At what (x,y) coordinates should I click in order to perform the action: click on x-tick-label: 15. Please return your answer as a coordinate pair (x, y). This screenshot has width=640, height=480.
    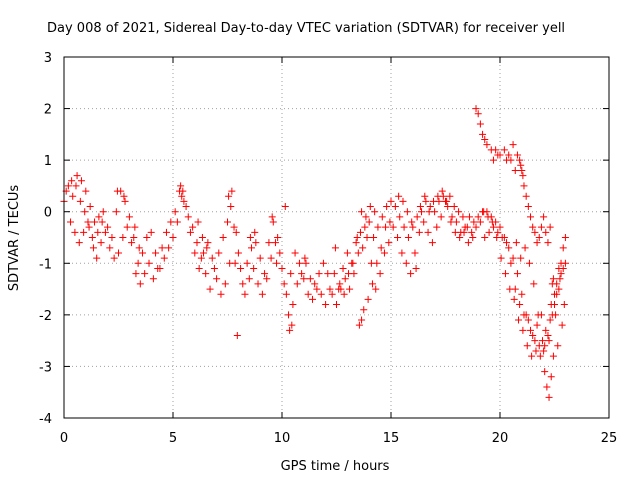
    Looking at the image, I should click on (391, 438).